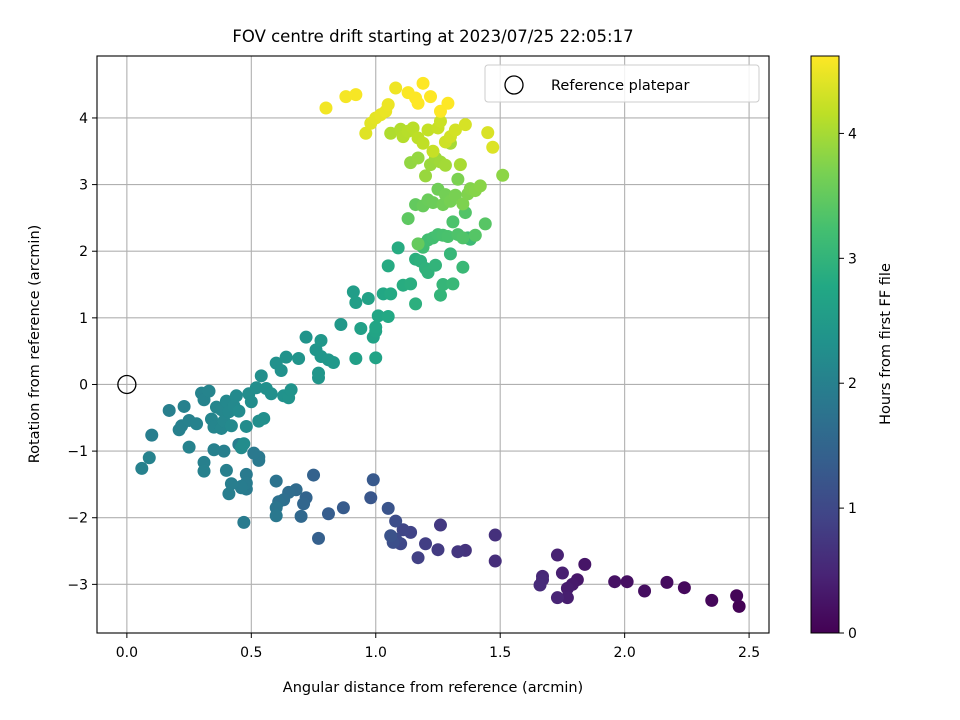  Describe the element at coordinates (127, 653) in the screenshot. I see `x-tick-label: 0.0` at that location.